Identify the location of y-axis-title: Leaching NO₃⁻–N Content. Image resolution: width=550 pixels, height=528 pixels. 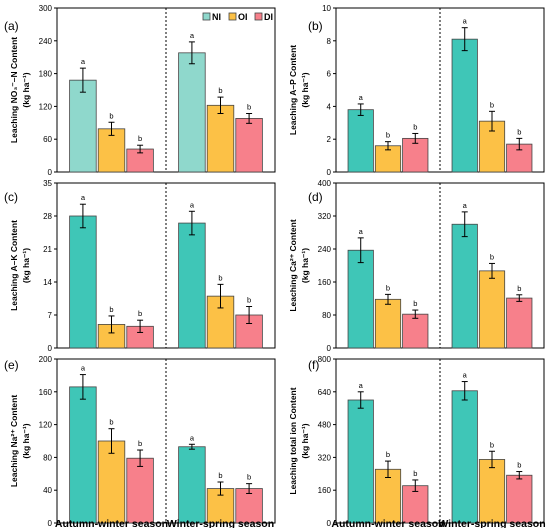
(14, 90).